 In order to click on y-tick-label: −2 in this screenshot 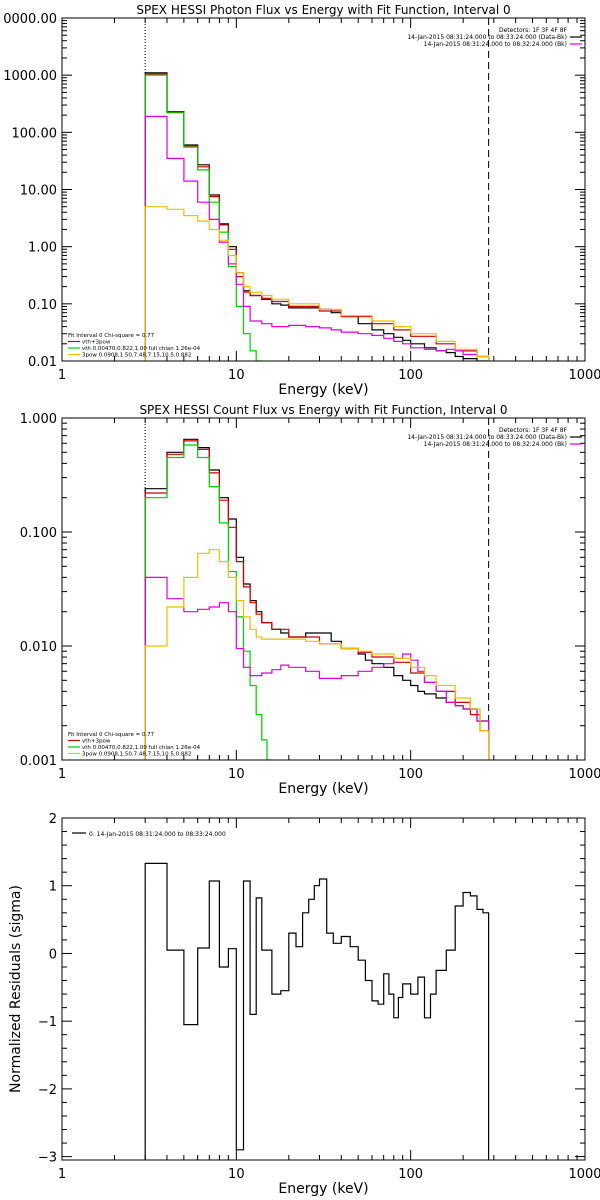, I will do `click(47, 1090)`.